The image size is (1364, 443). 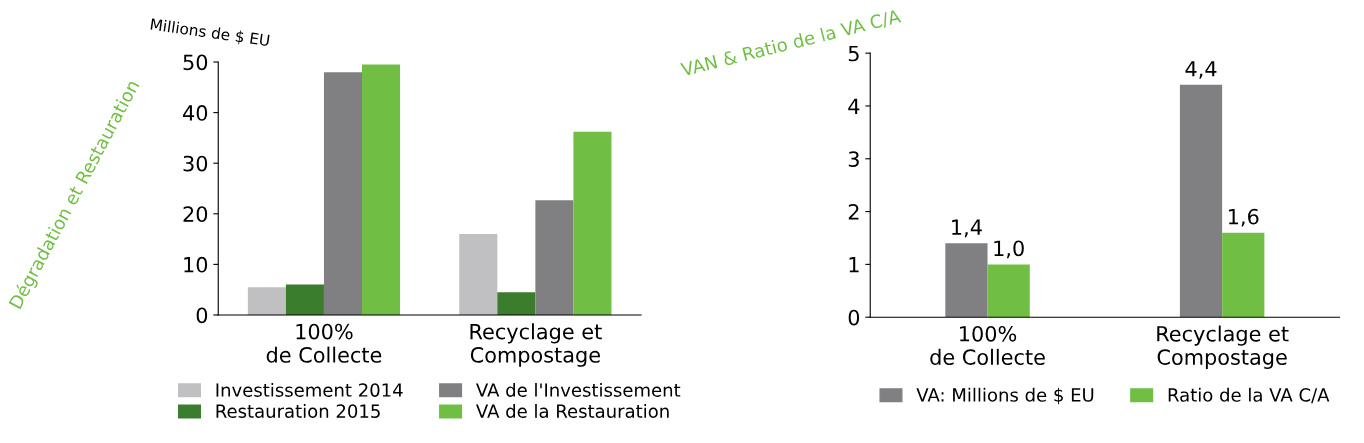 I want to click on legend-label: Restauration 2015, so click(x=298, y=410).